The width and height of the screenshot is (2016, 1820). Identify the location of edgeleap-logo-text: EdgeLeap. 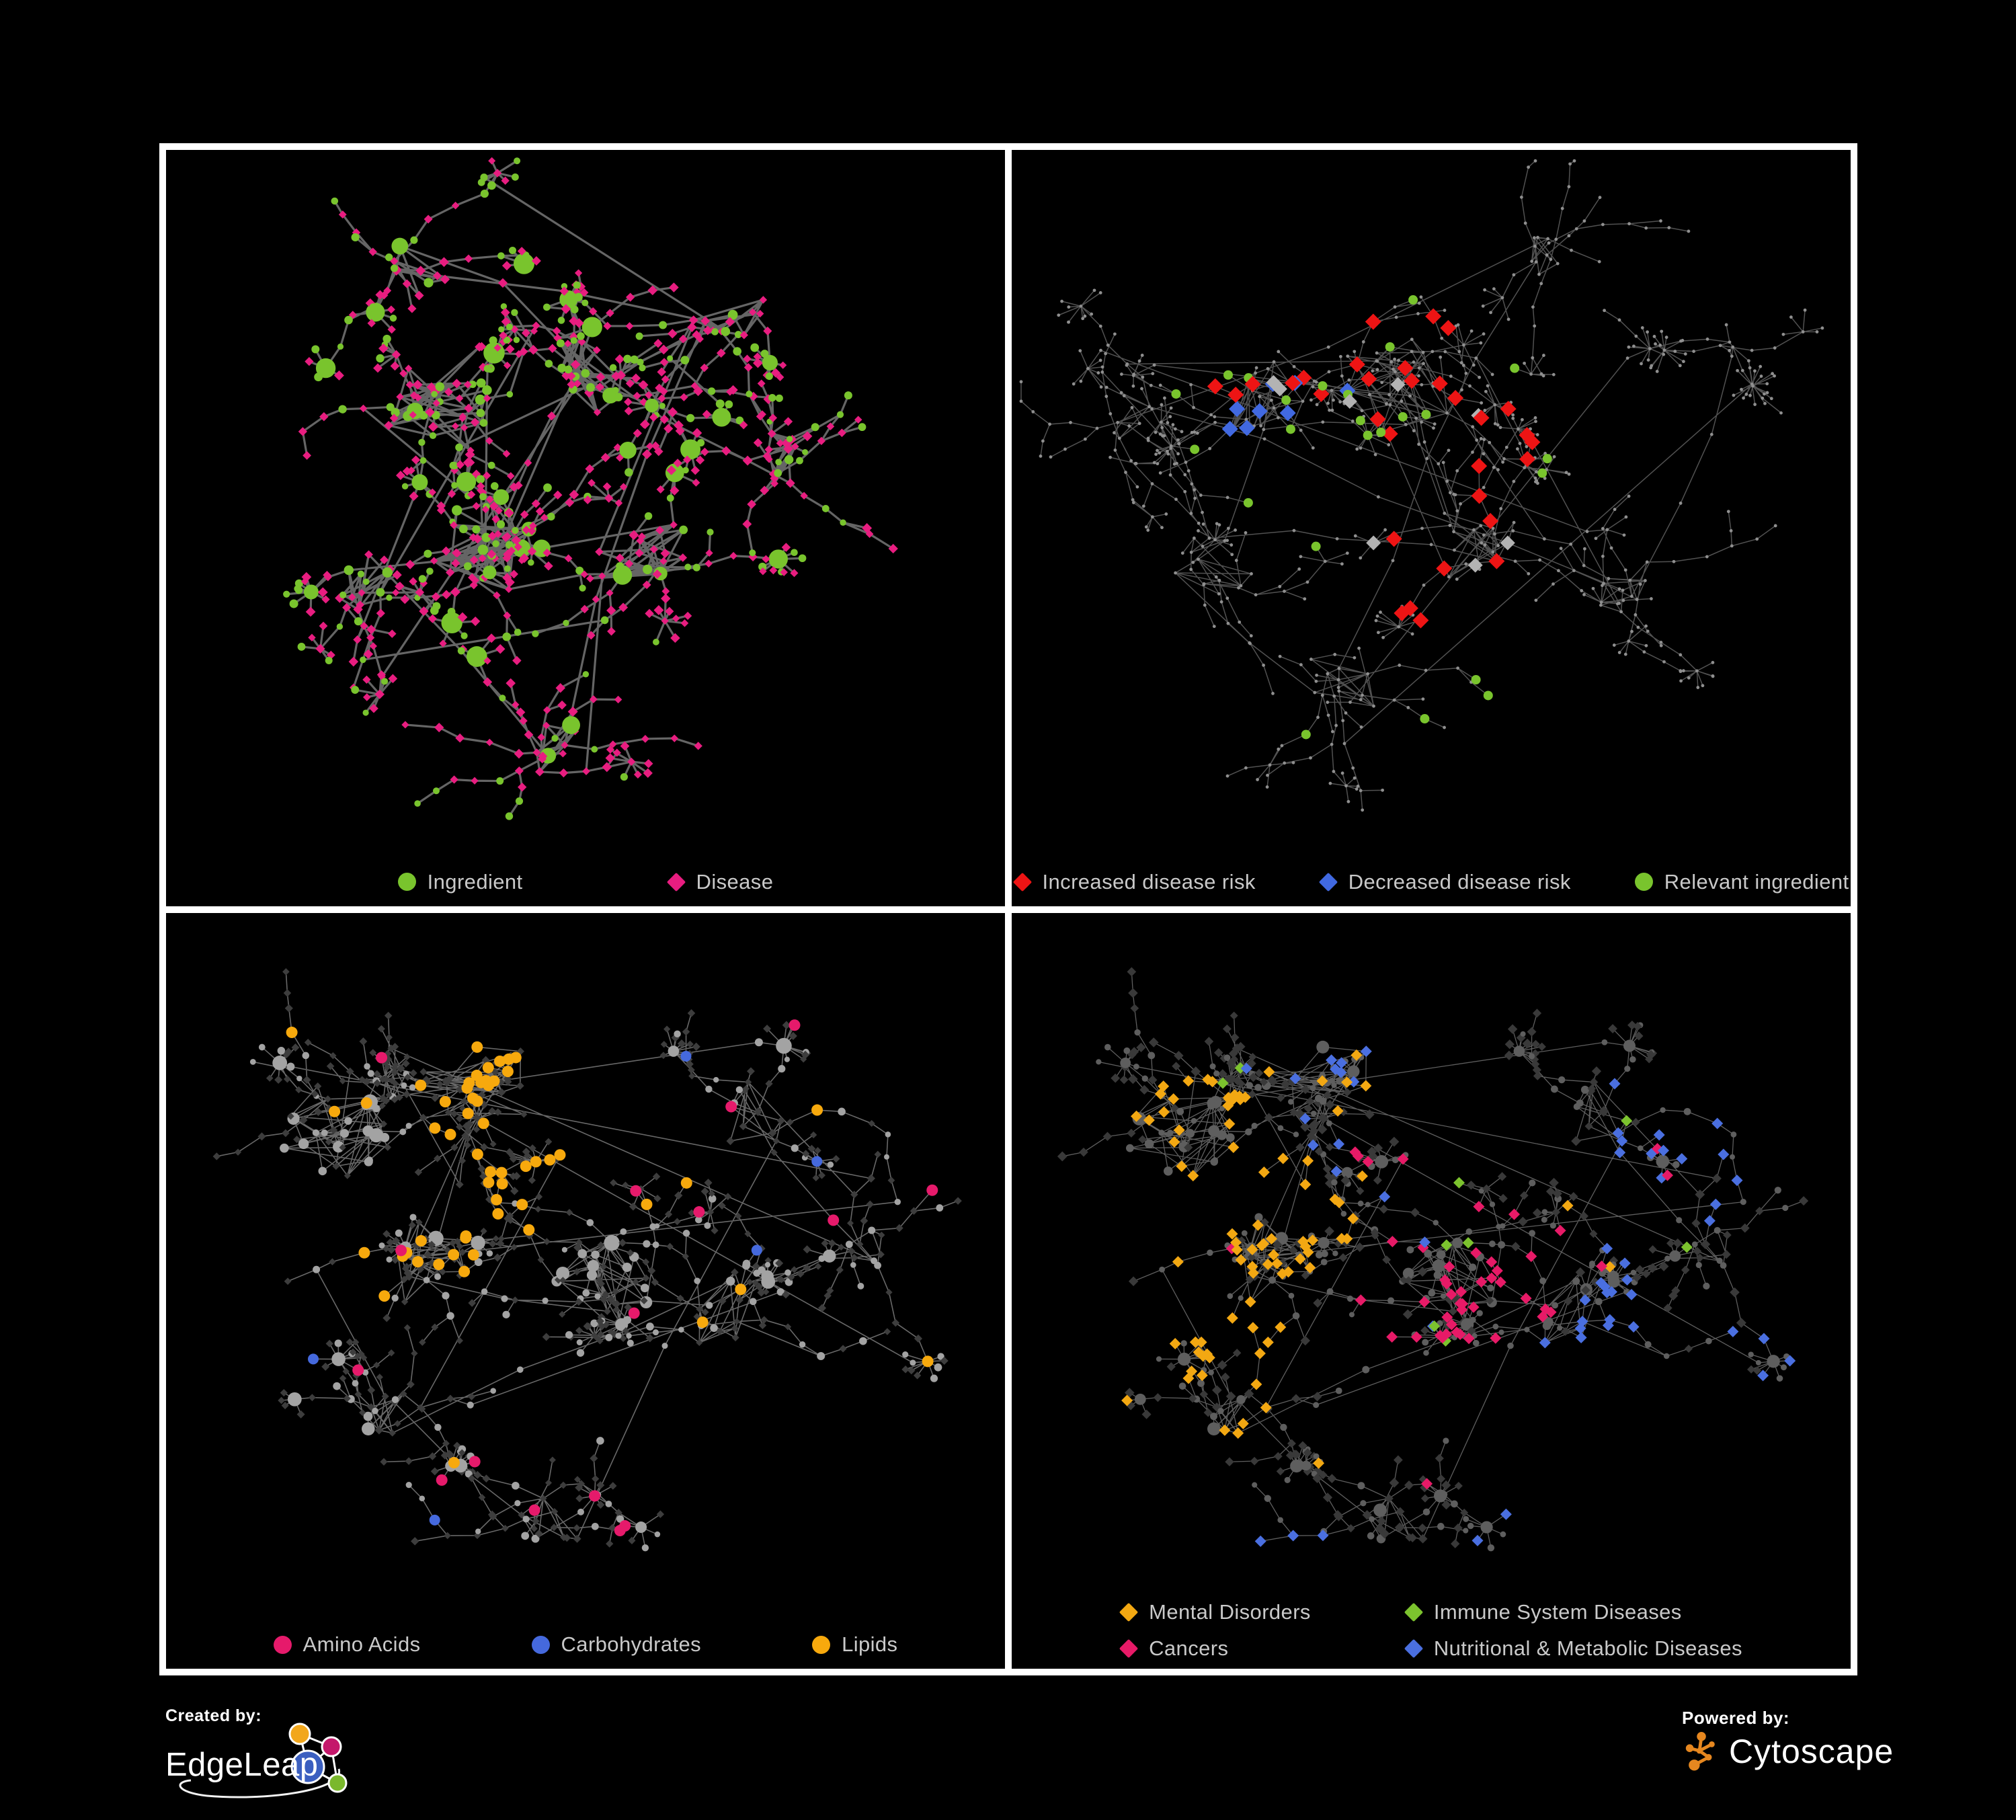
(242, 1765).